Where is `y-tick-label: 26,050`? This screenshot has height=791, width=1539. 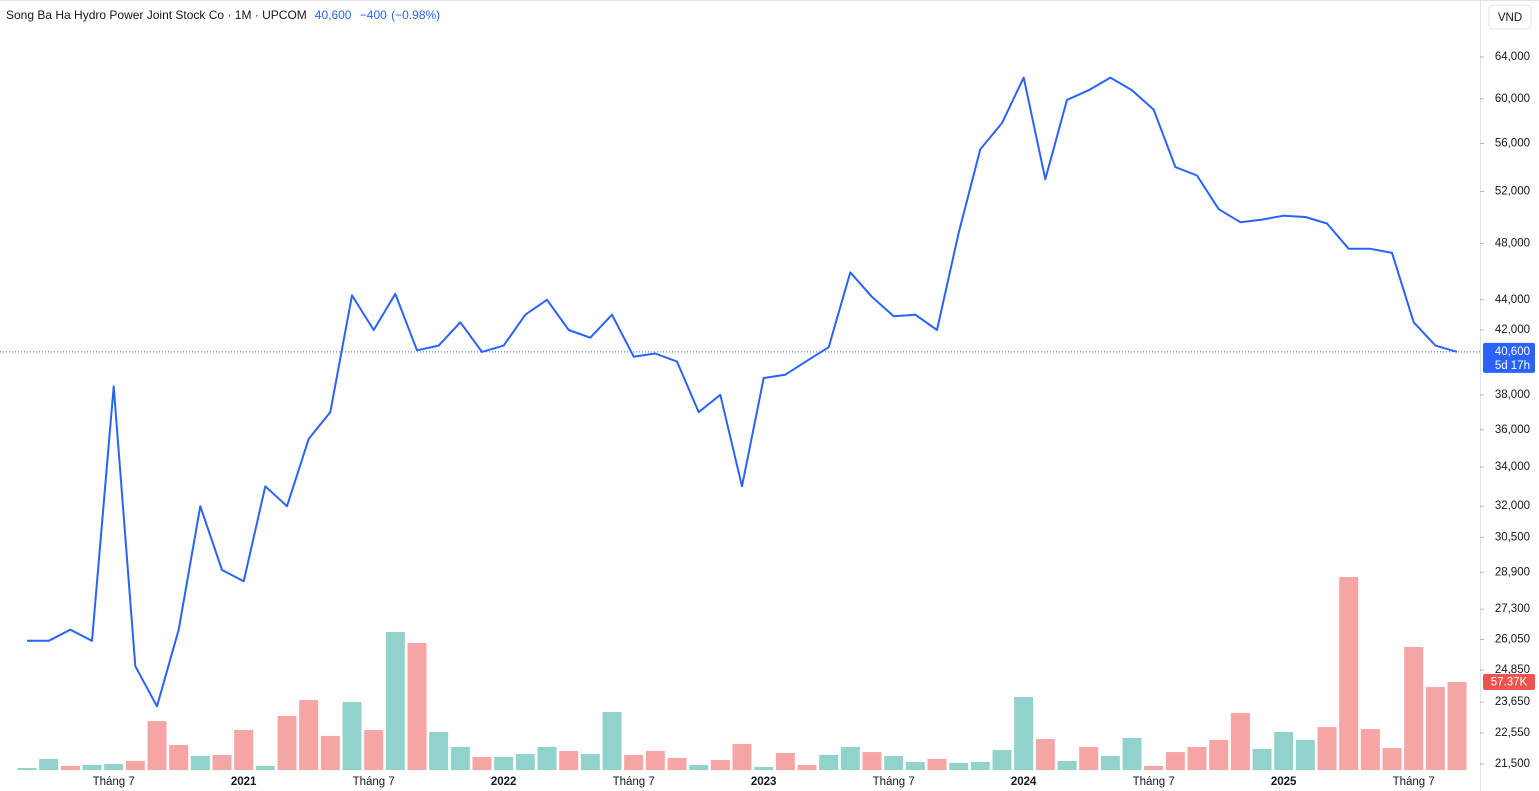 y-tick-label: 26,050 is located at coordinates (1512, 640).